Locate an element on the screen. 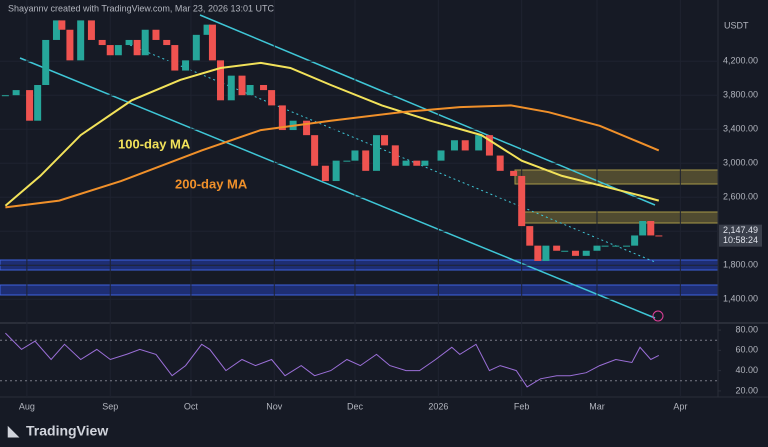 This screenshot has width=768, height=447. marker is located at coordinates (658, 316).